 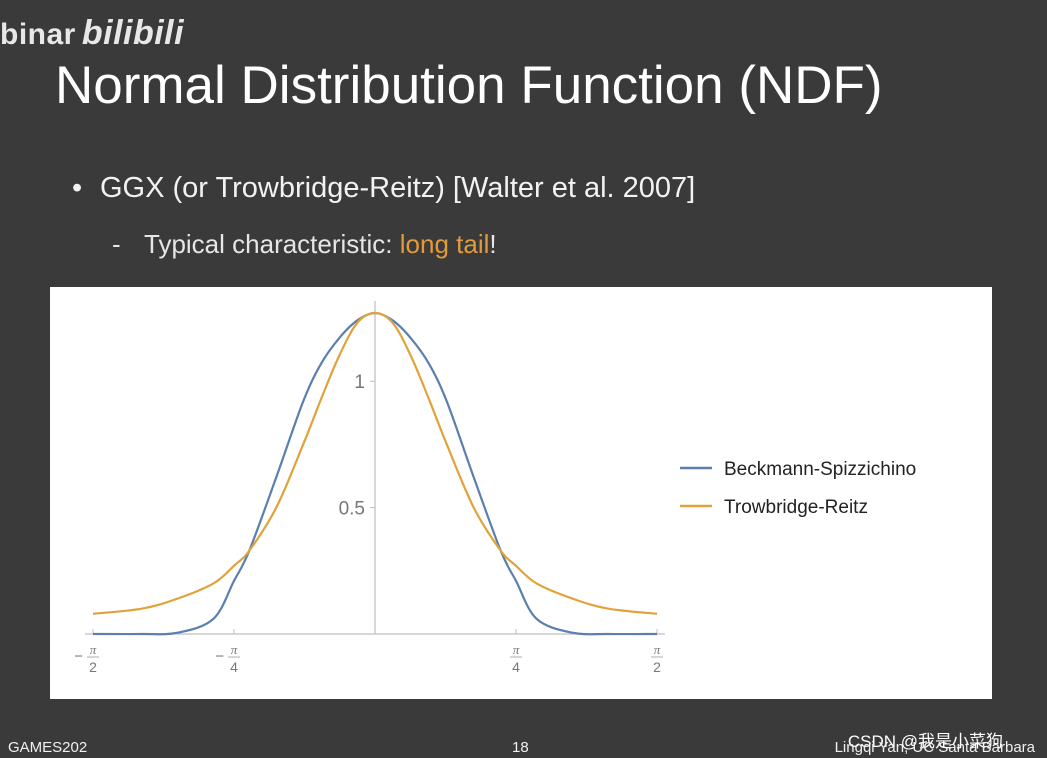 I want to click on dash-icon: -, so click(x=116, y=244).